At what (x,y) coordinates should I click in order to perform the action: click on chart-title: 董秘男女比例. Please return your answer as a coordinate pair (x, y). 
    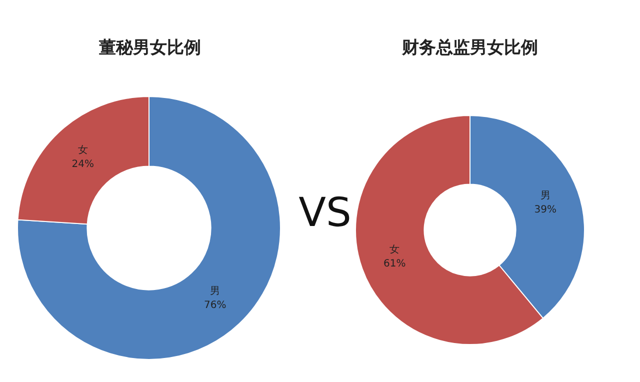
    Looking at the image, I should click on (150, 48).